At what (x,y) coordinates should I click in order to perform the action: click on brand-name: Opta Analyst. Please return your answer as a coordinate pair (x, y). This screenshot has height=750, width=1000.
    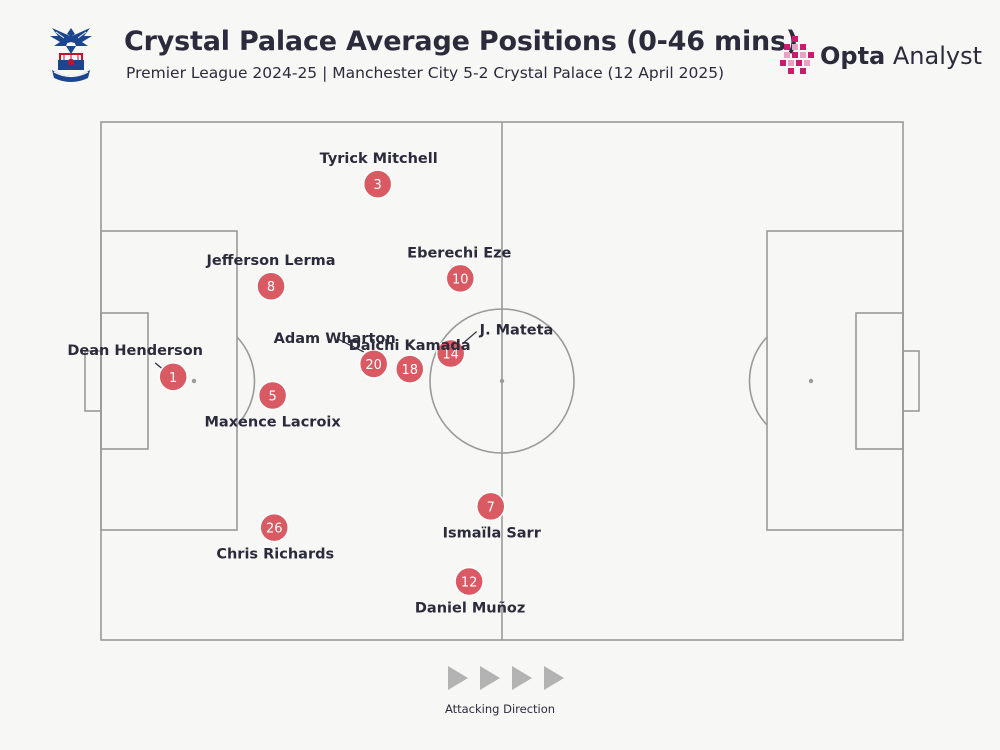
    Looking at the image, I should click on (901, 56).